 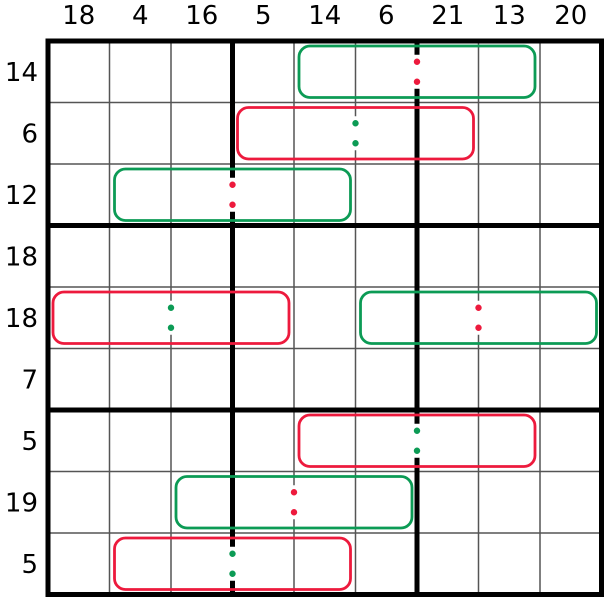 I want to click on cell-r9c8, so click(x=509, y=564).